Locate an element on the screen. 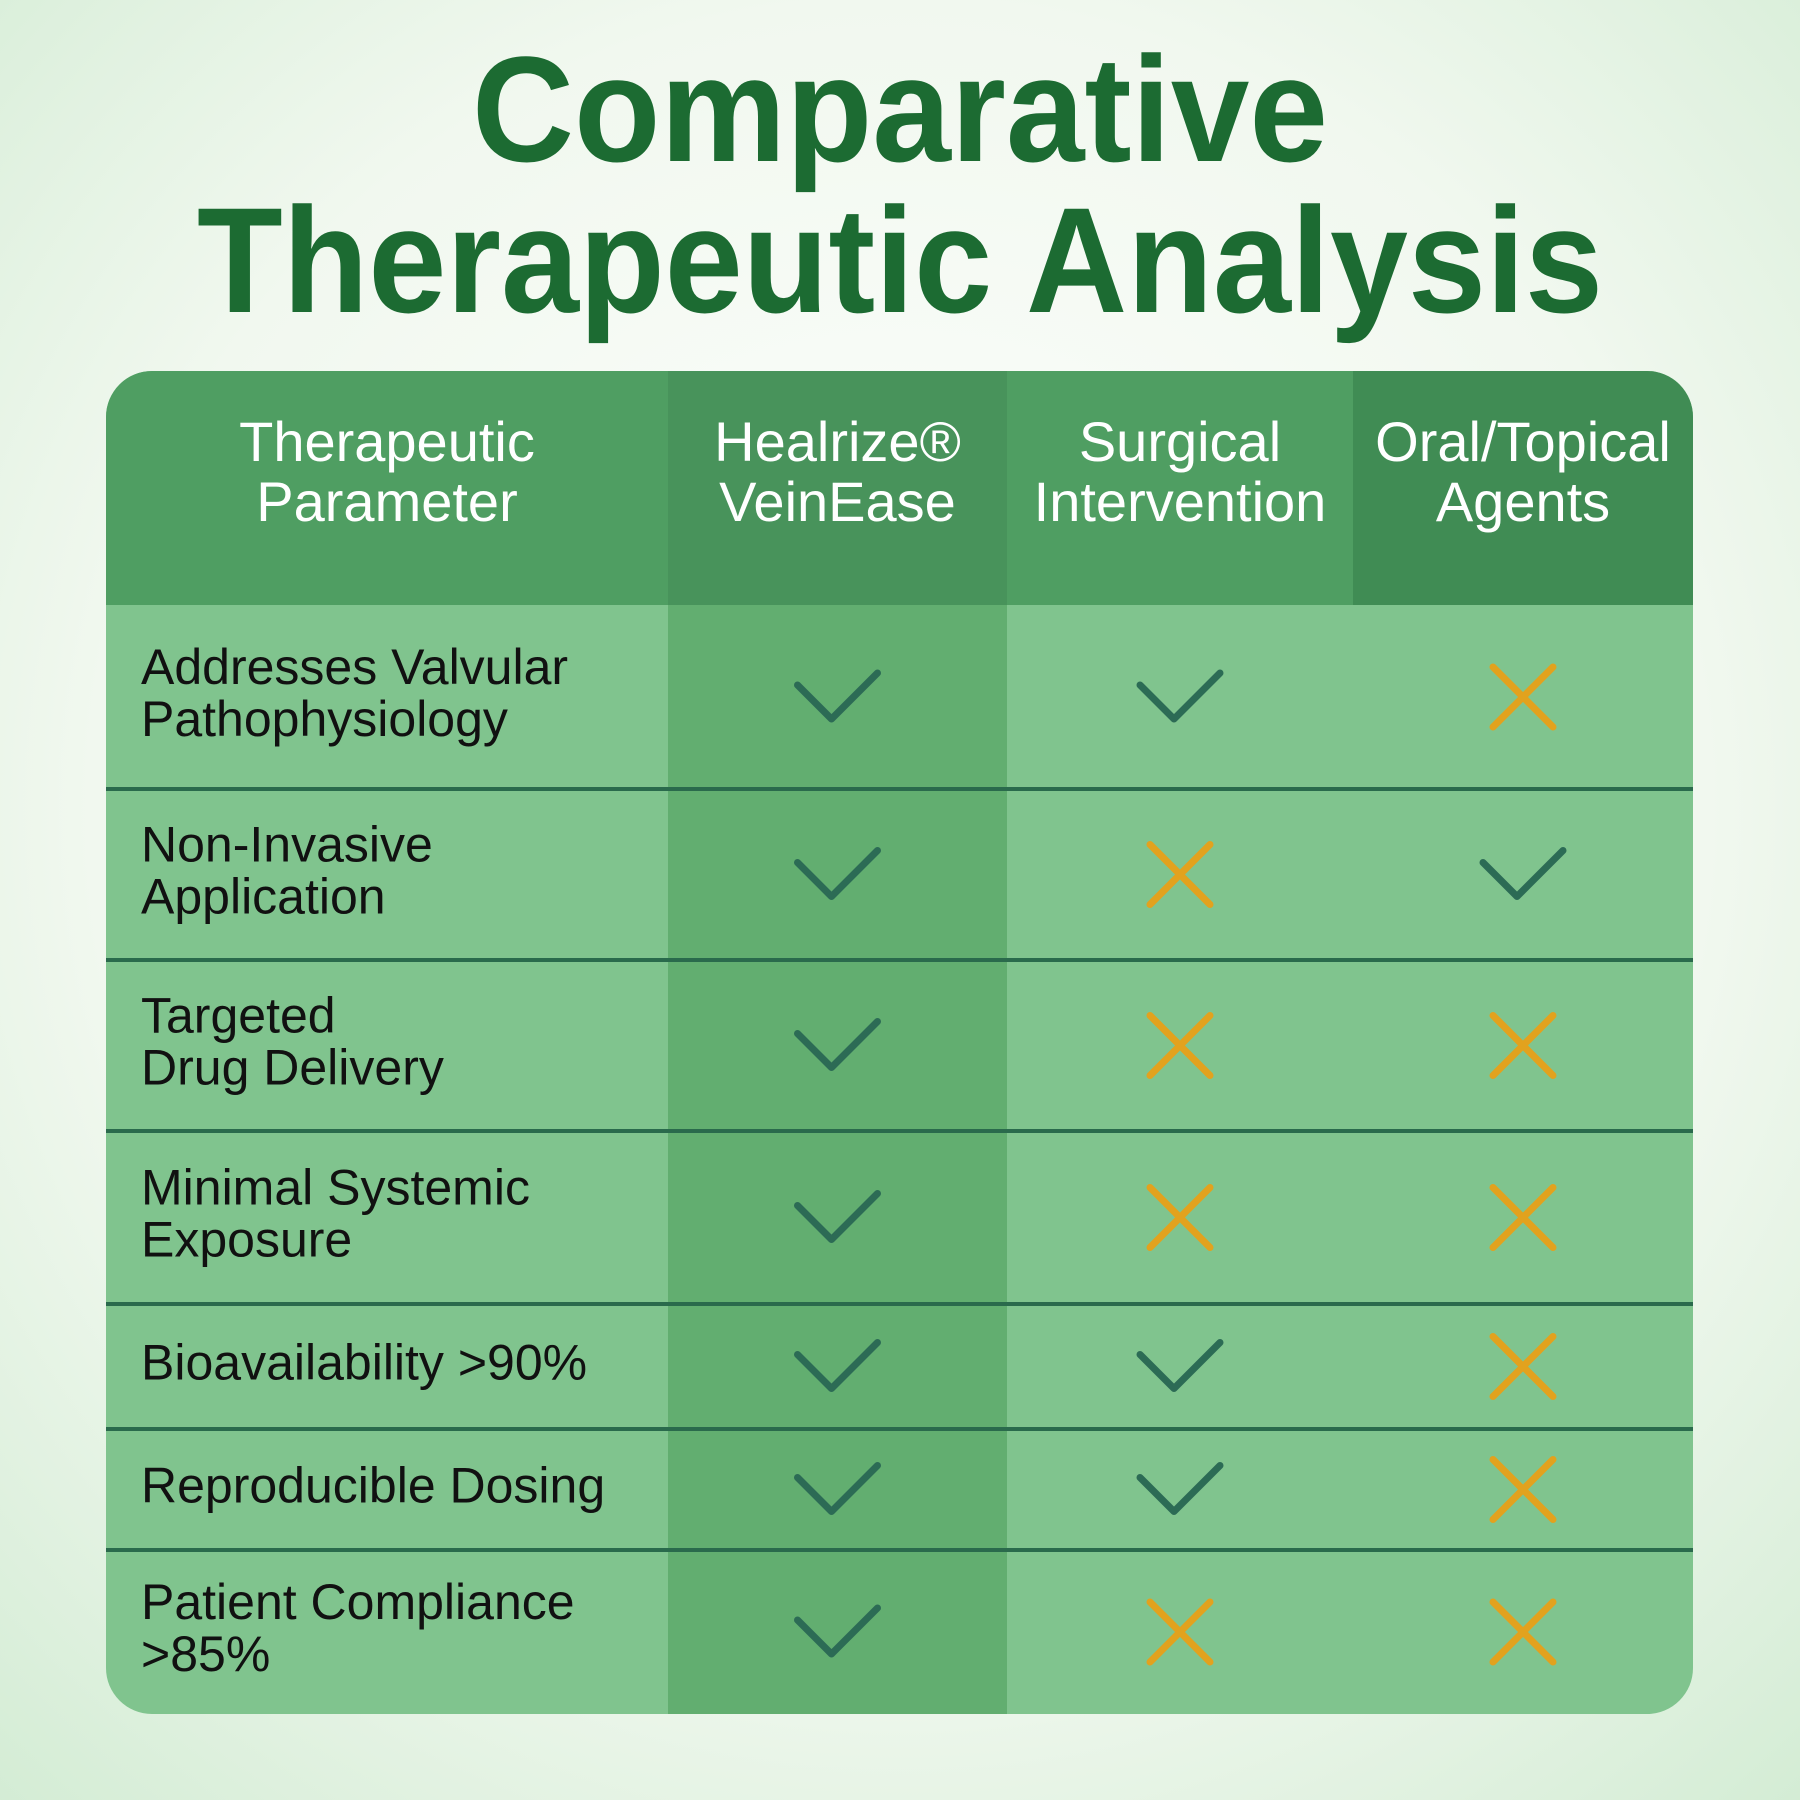 This screenshot has width=1800, height=1800. parameter-label: Reproducible Dosing is located at coordinates (373, 1486).